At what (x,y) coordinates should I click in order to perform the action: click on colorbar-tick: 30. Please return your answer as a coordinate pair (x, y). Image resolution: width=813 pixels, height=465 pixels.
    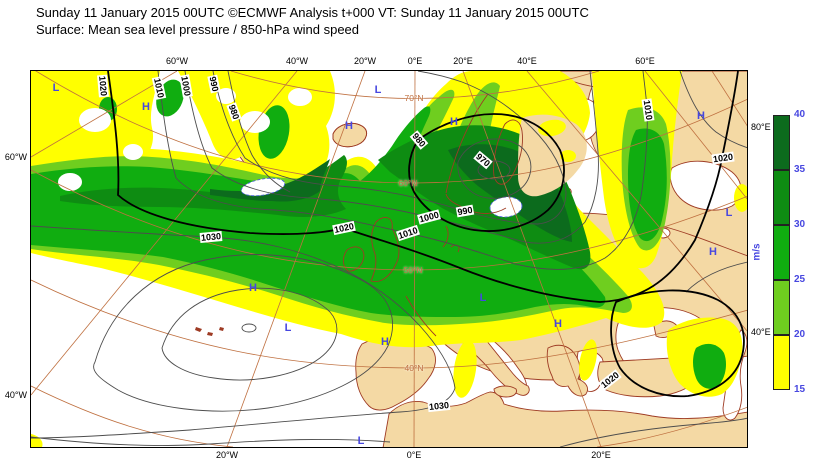
    Looking at the image, I should click on (800, 224).